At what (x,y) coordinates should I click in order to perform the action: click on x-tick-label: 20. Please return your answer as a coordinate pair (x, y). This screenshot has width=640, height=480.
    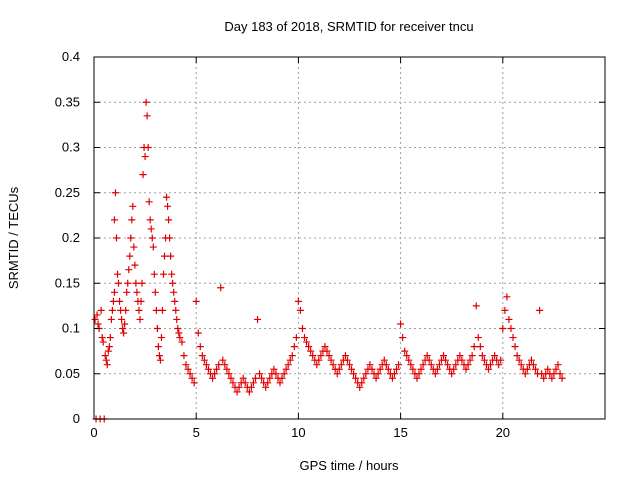
    Looking at the image, I should click on (503, 432).